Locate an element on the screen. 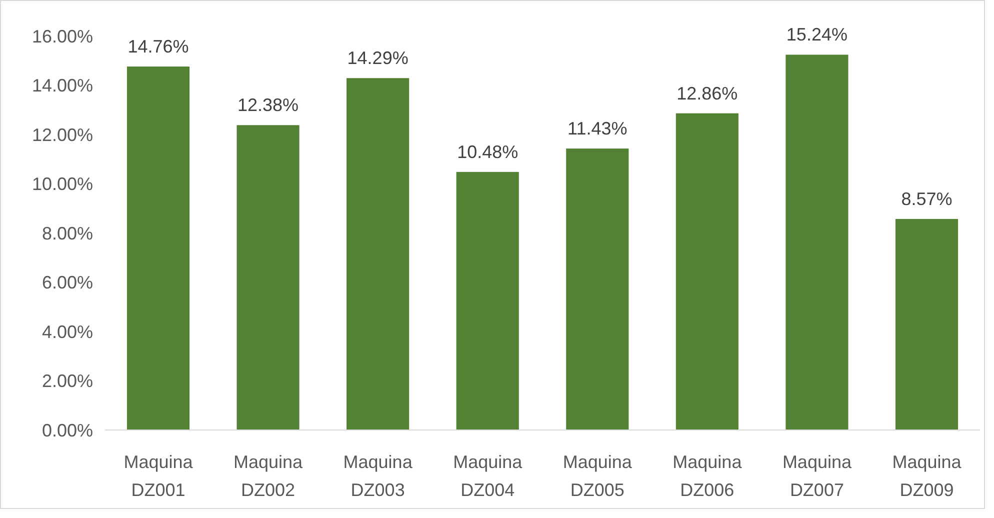 This screenshot has height=518, width=994. y-tick-label: 8.00% is located at coordinates (67, 233).